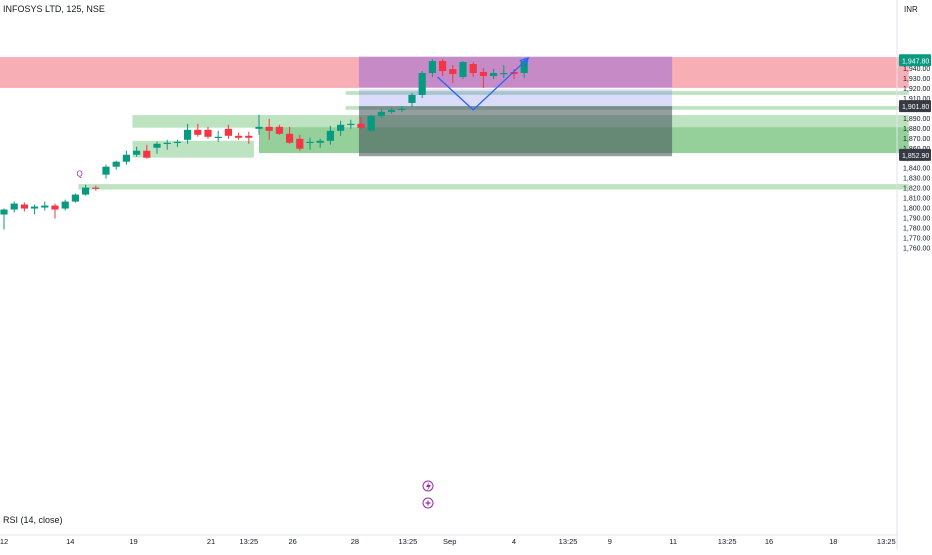 This screenshot has width=932, height=555. Describe the element at coordinates (916, 179) in the screenshot. I see `price-tick-label: 1,830.00` at that location.